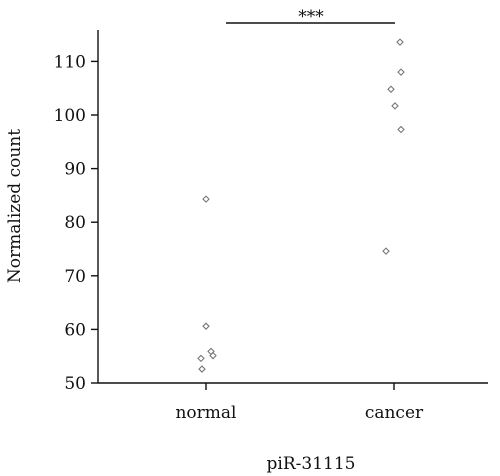 Image resolution: width=500 pixels, height=476 pixels. What do you see at coordinates (394, 413) in the screenshot?
I see `x-category-label: cancer` at bounding box center [394, 413].